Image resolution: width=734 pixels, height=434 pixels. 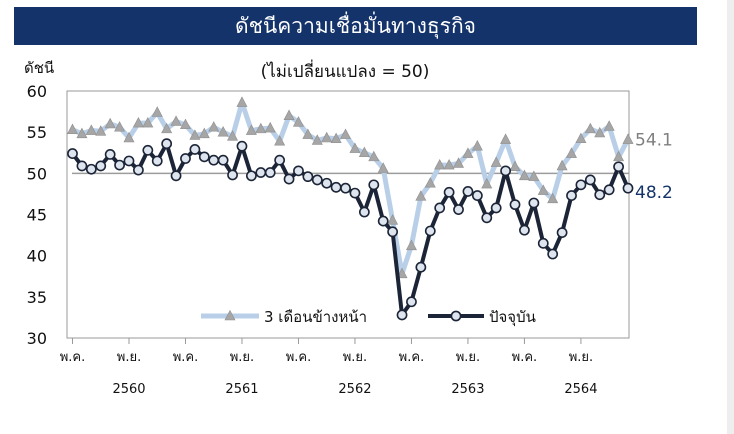 What do you see at coordinates (730, 217) in the screenshot?
I see `page-edge-divider` at bounding box center [730, 217].